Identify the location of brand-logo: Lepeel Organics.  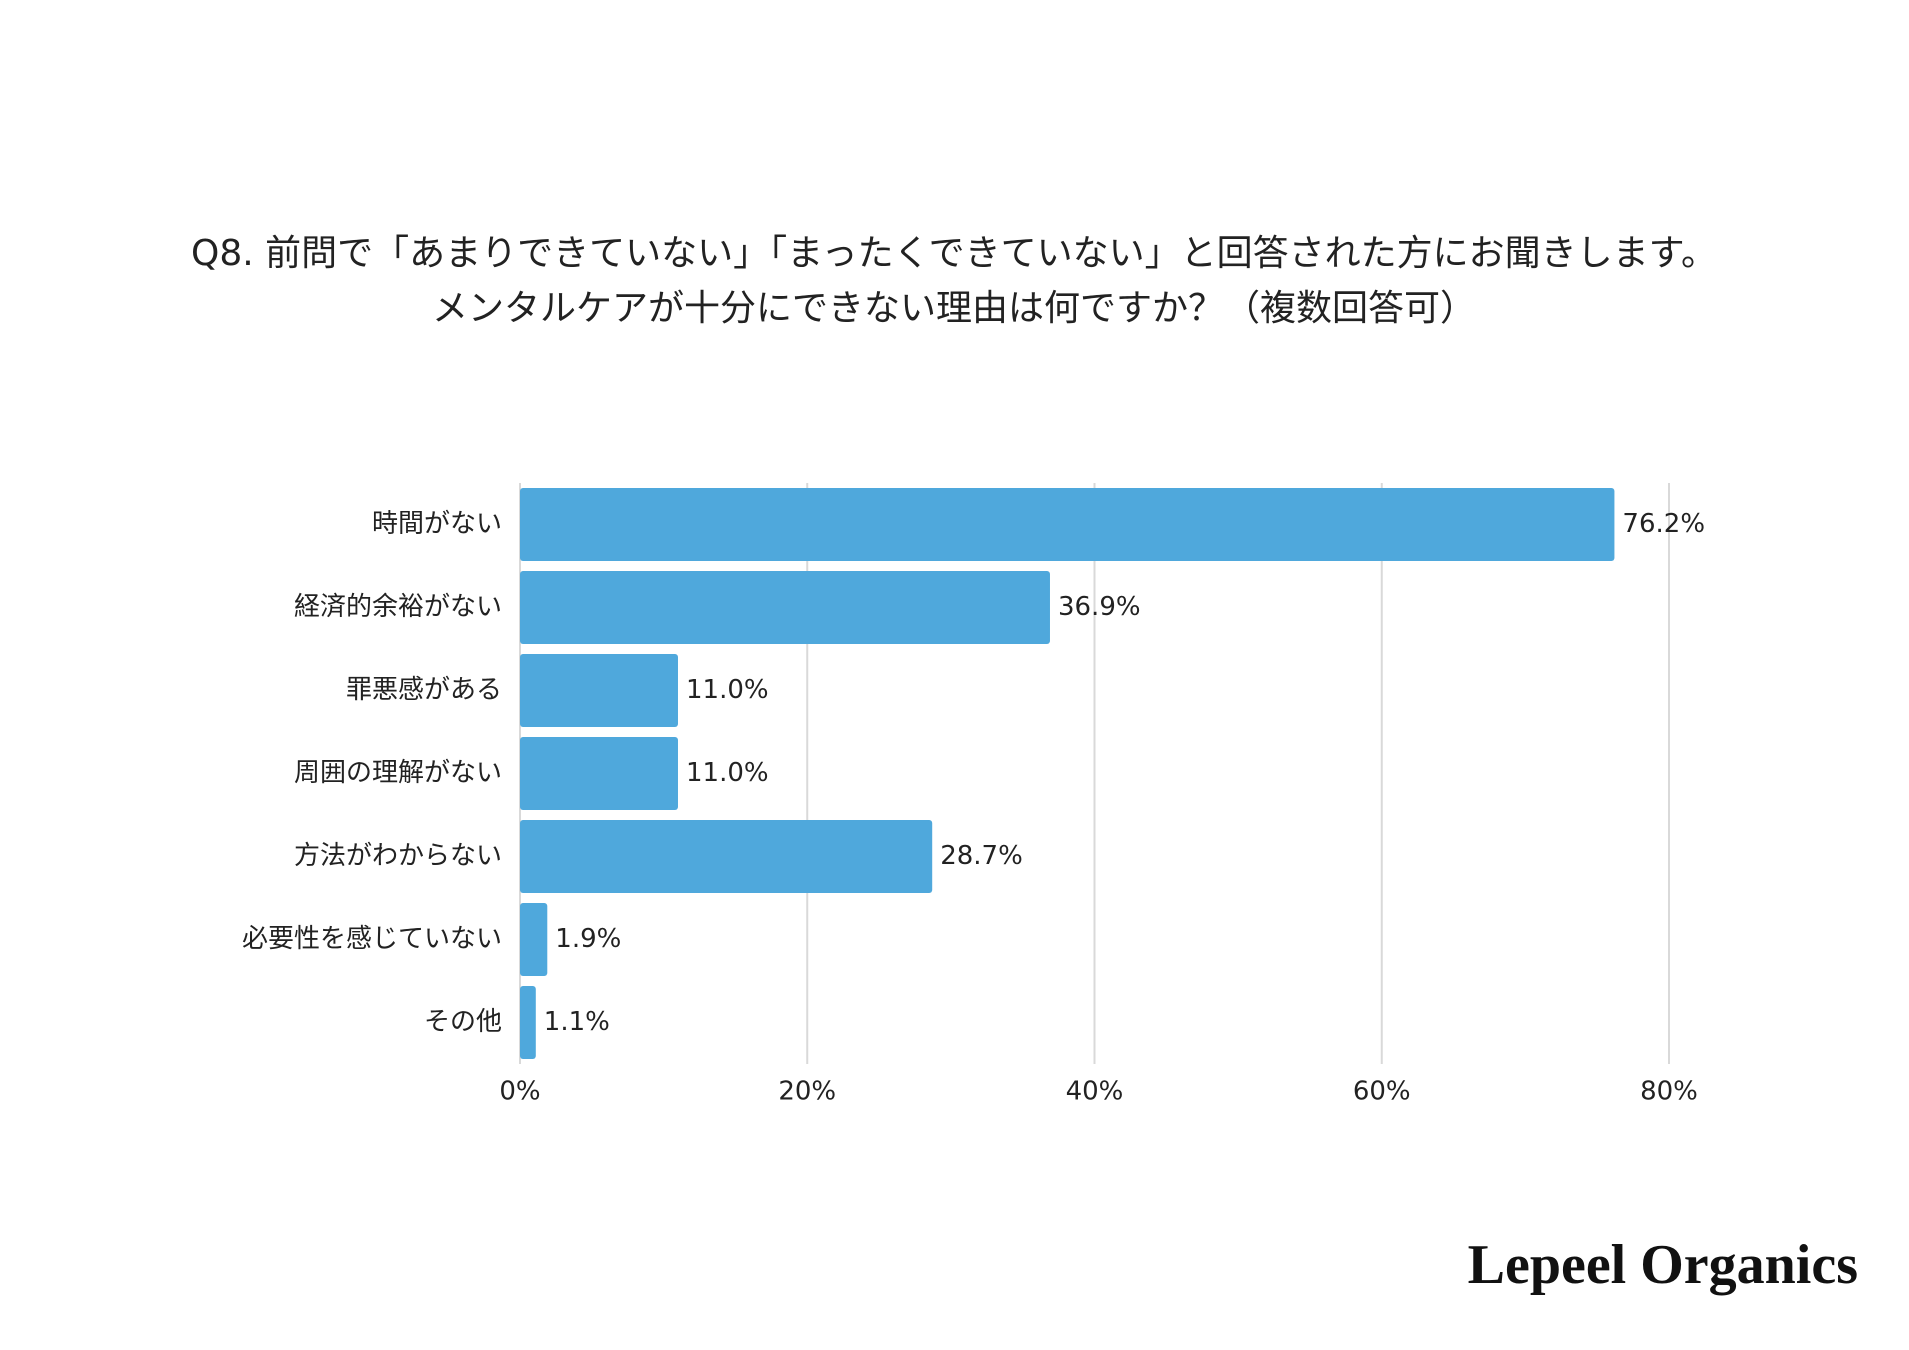
(1663, 1265).